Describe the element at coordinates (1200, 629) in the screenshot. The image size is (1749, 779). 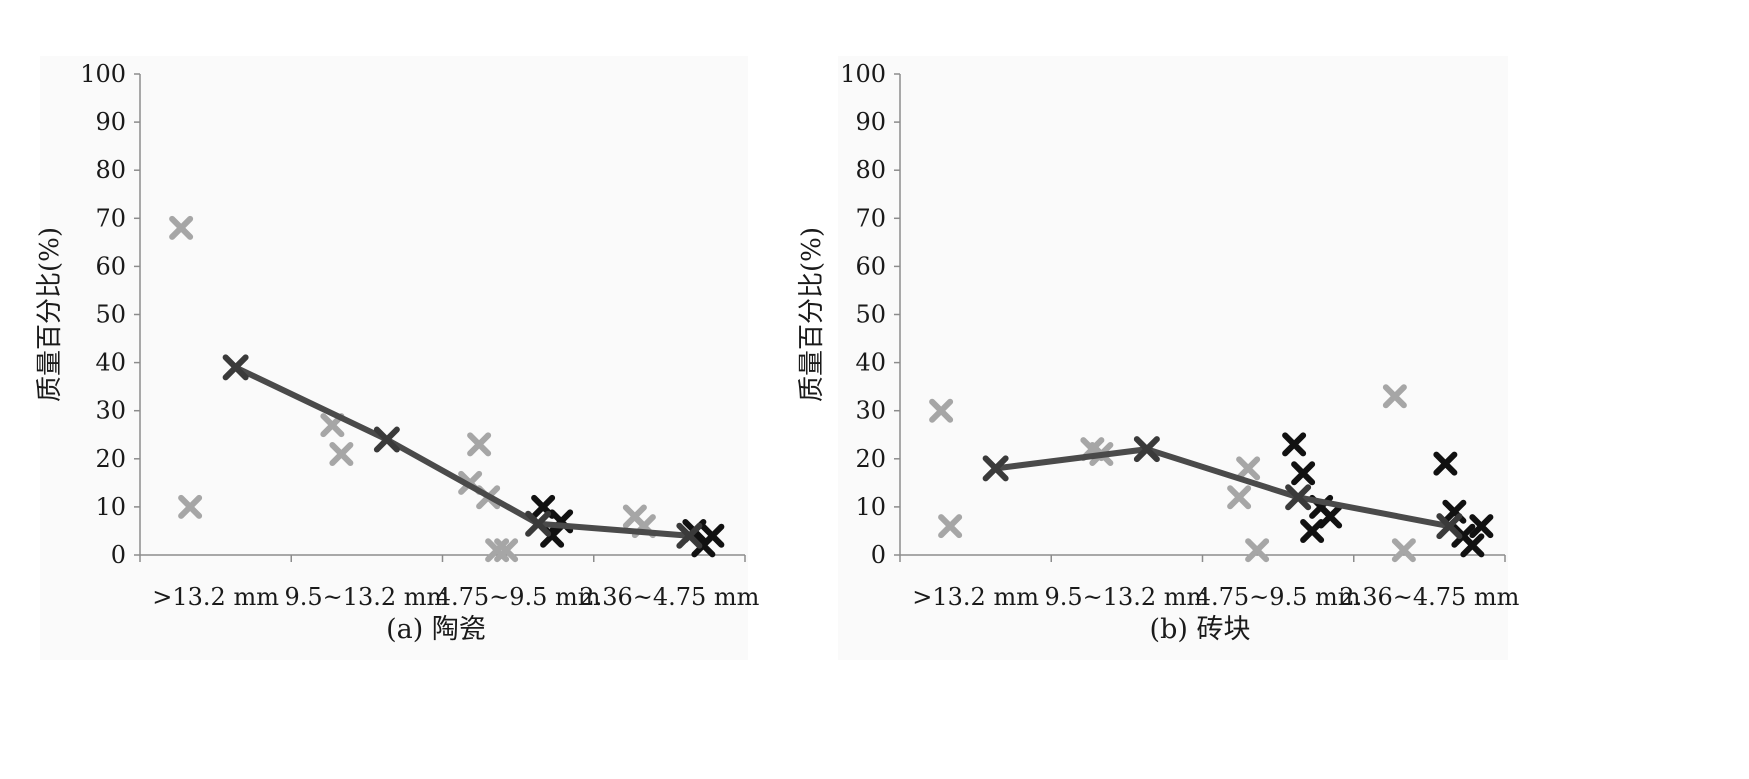
I see `panel-caption: (b) 砖块` at that location.